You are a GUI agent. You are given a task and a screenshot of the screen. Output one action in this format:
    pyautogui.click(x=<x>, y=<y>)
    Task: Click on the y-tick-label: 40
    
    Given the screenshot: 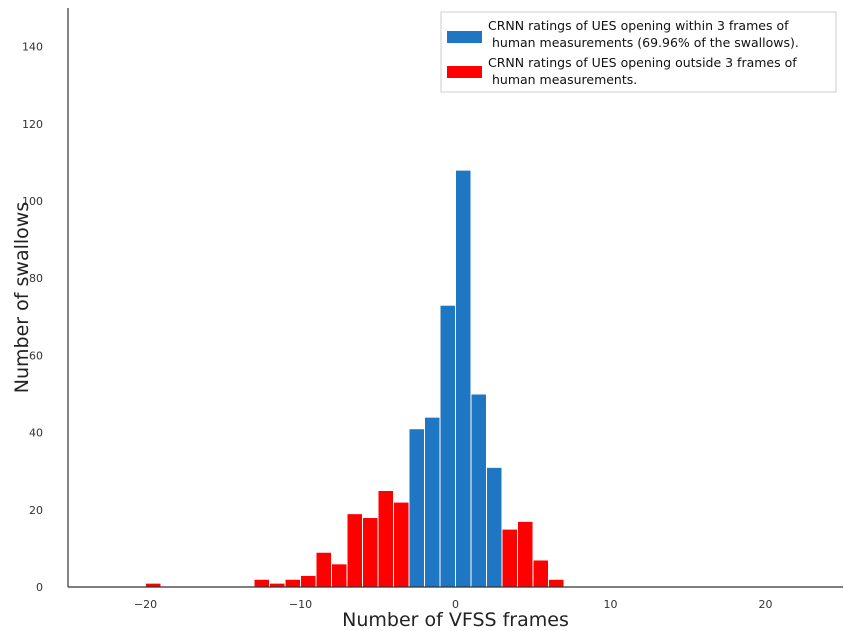 What is the action you would take?
    pyautogui.click(x=36, y=433)
    